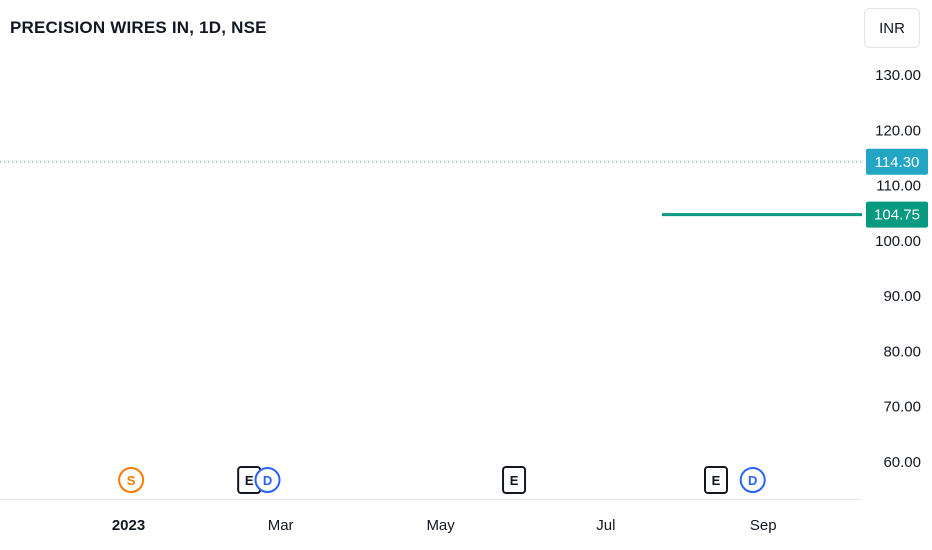 Image resolution: width=932 pixels, height=550 pixels. Describe the element at coordinates (902, 296) in the screenshot. I see `y-axis-tick-label: 90.00` at that location.